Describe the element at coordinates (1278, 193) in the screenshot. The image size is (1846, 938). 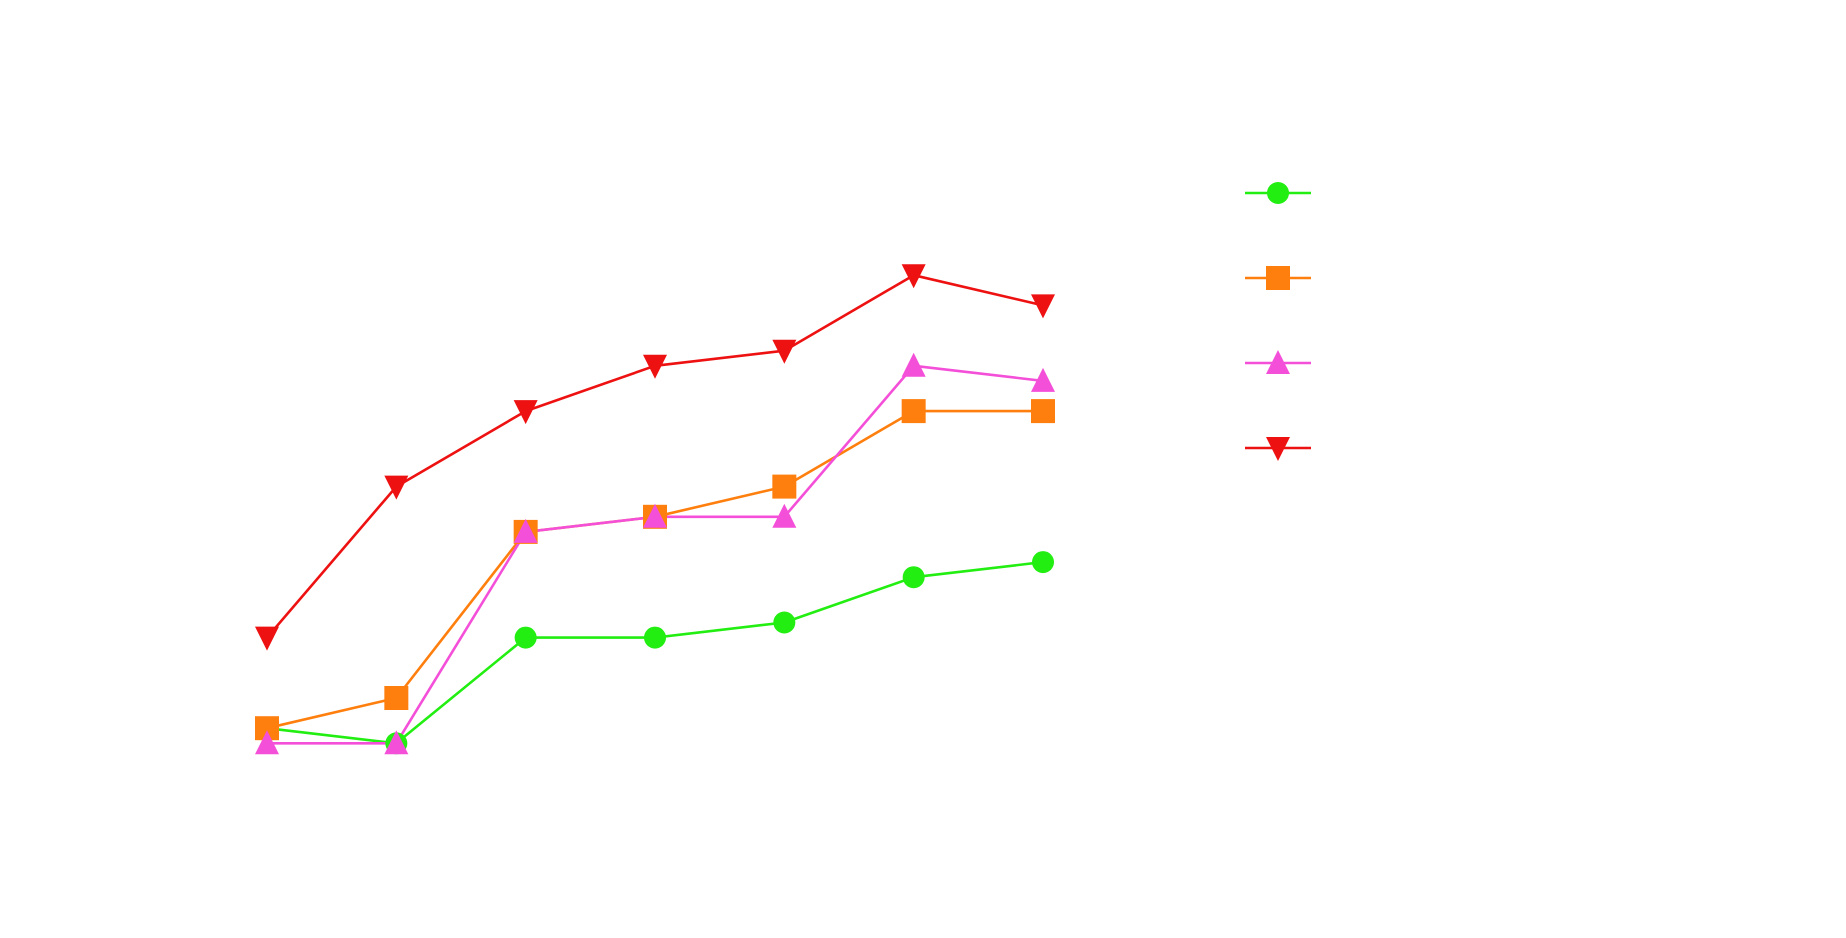
I see `legend-entry-1-marker` at that location.